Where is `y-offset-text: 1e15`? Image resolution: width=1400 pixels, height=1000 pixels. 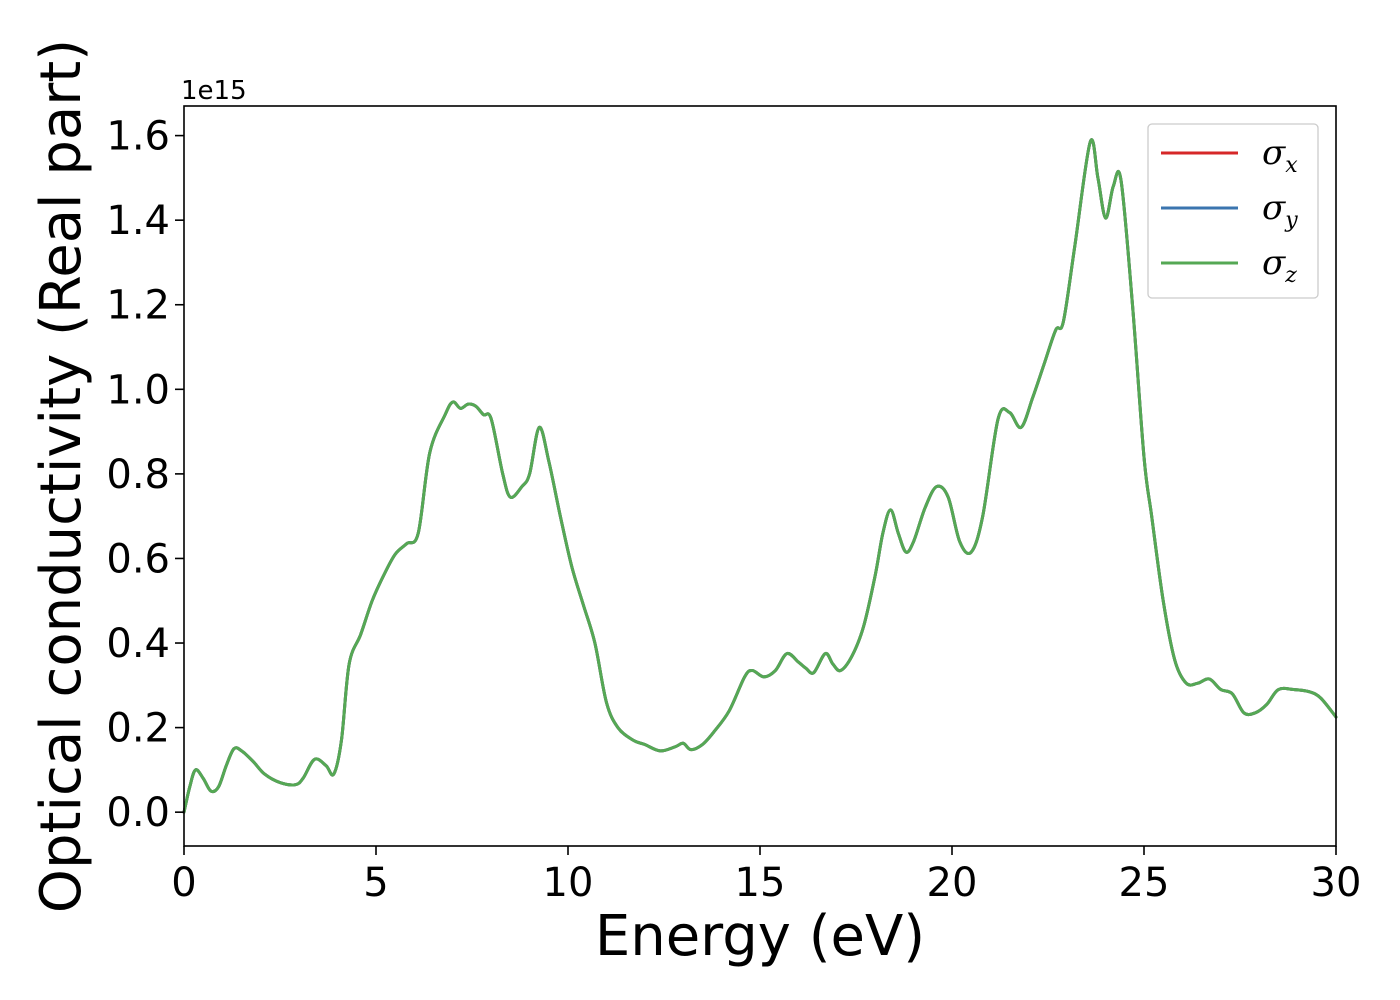 y-offset-text: 1e15 is located at coordinates (214, 91).